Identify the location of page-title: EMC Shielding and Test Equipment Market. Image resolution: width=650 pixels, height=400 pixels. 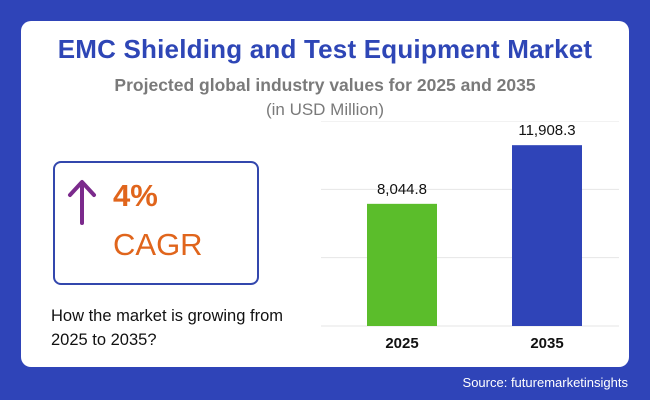
(325, 49).